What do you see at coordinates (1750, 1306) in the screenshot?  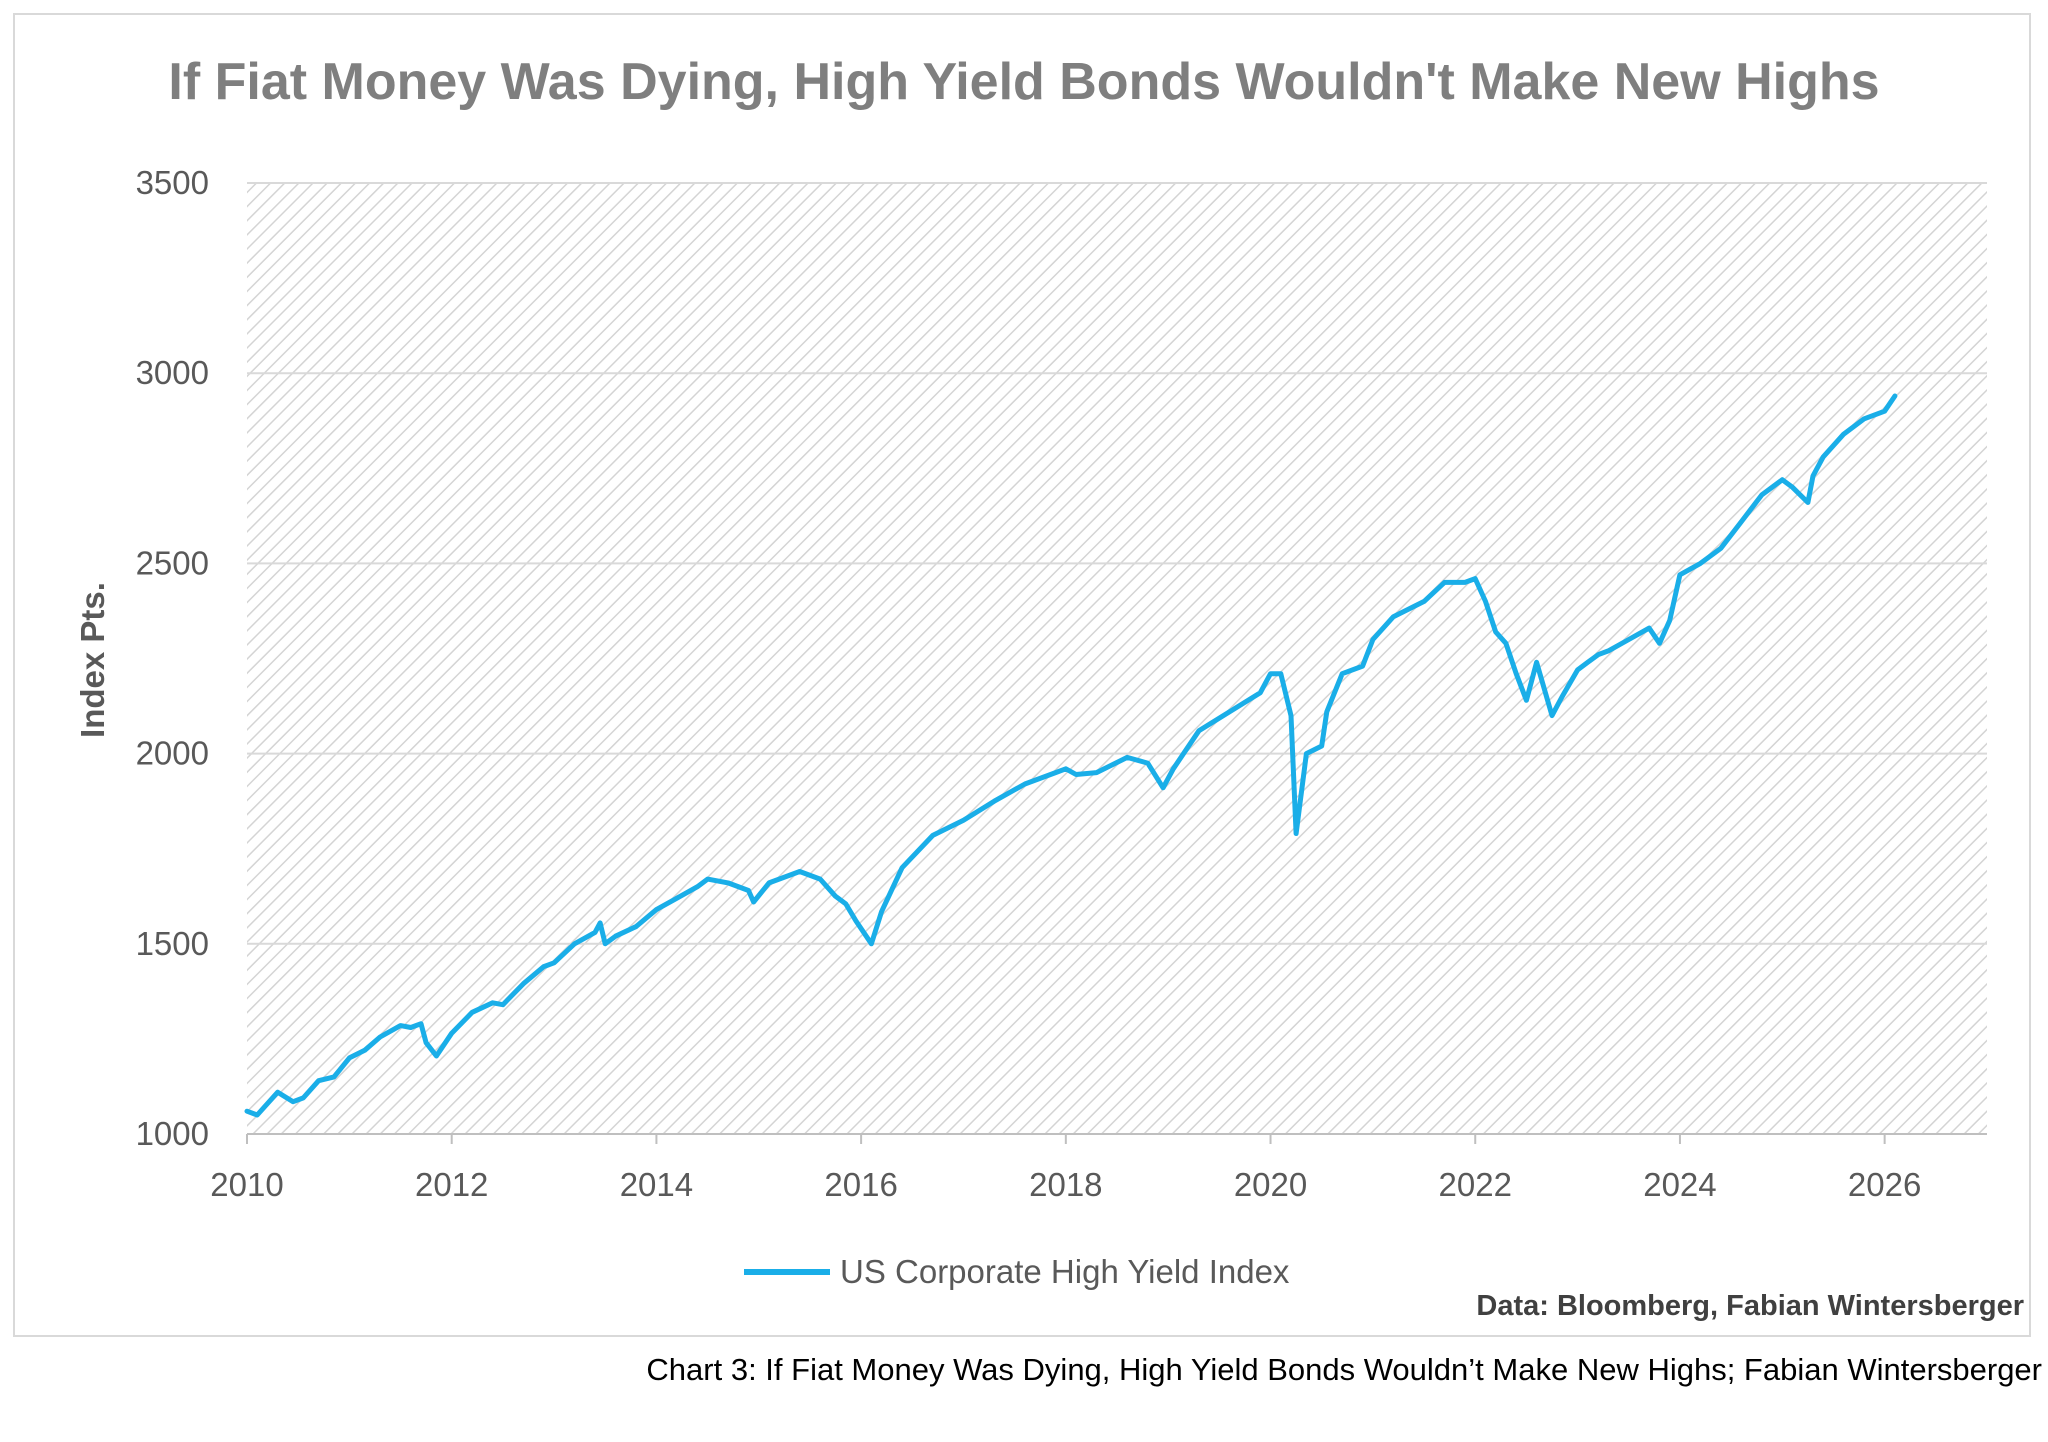 I see `source-note: Data: Bloomberg, Fabian Wintersberger` at bounding box center [1750, 1306].